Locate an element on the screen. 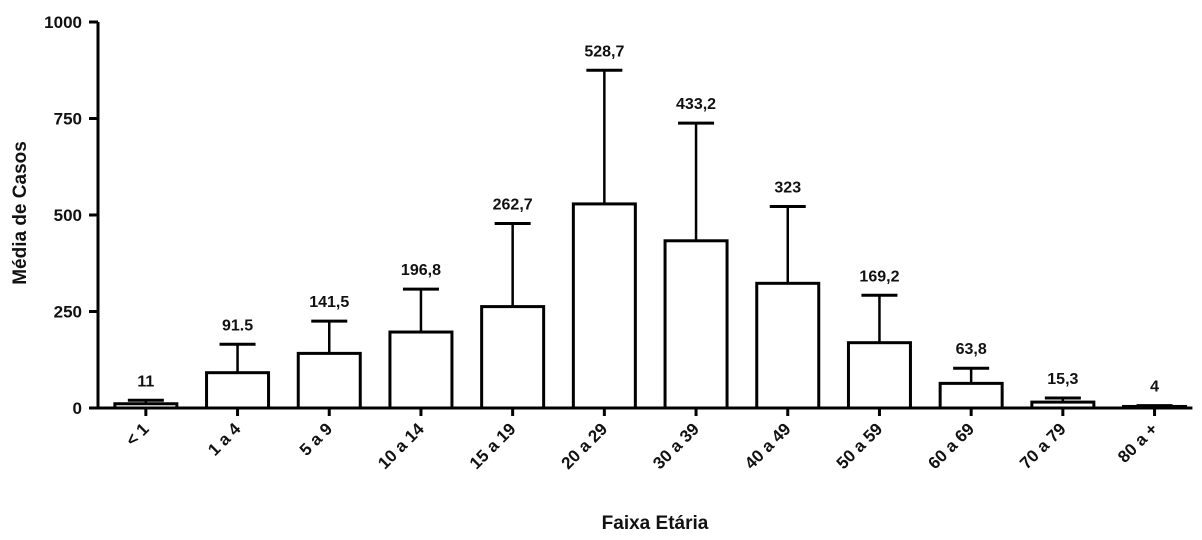  x-tick-label: 20 a 29 is located at coordinates (585, 446).